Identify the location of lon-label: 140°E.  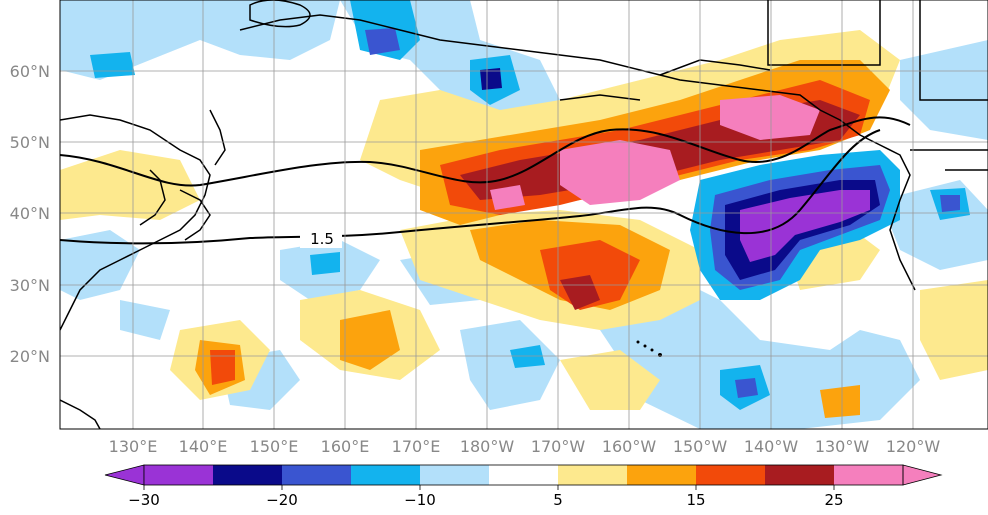
(203, 446).